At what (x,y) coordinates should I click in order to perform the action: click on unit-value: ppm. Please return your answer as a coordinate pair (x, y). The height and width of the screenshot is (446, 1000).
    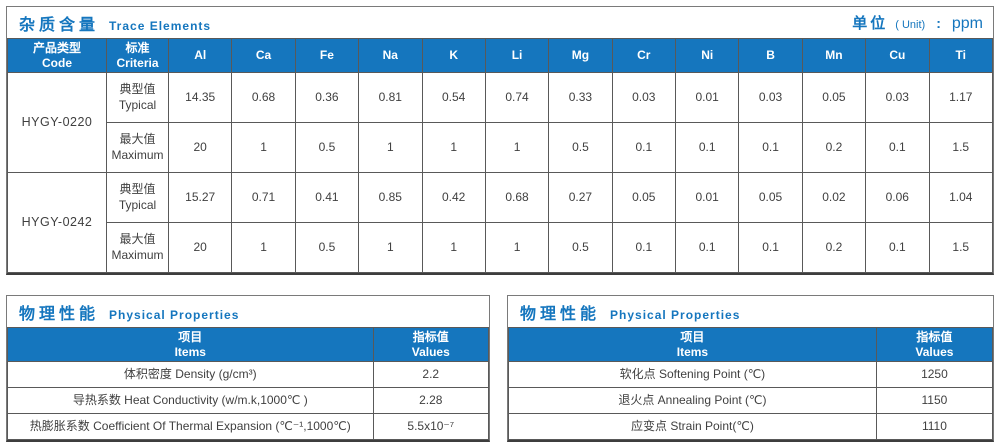
    Looking at the image, I should click on (967, 23).